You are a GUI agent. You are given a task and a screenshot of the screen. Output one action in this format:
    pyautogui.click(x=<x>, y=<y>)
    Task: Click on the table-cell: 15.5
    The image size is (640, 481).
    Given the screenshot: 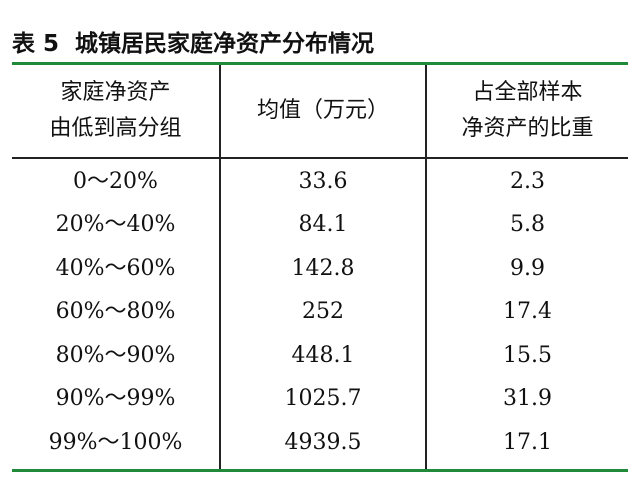 What is the action you would take?
    pyautogui.click(x=527, y=355)
    